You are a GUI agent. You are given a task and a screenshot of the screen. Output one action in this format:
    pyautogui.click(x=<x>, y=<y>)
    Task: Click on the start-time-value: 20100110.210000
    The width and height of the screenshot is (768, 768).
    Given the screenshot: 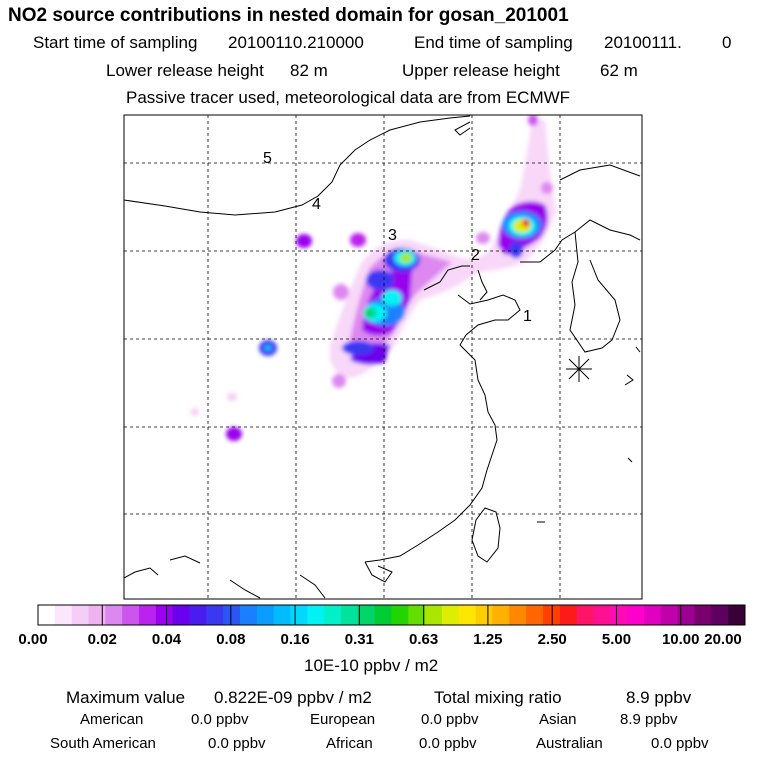 What is the action you would take?
    pyautogui.click(x=296, y=42)
    